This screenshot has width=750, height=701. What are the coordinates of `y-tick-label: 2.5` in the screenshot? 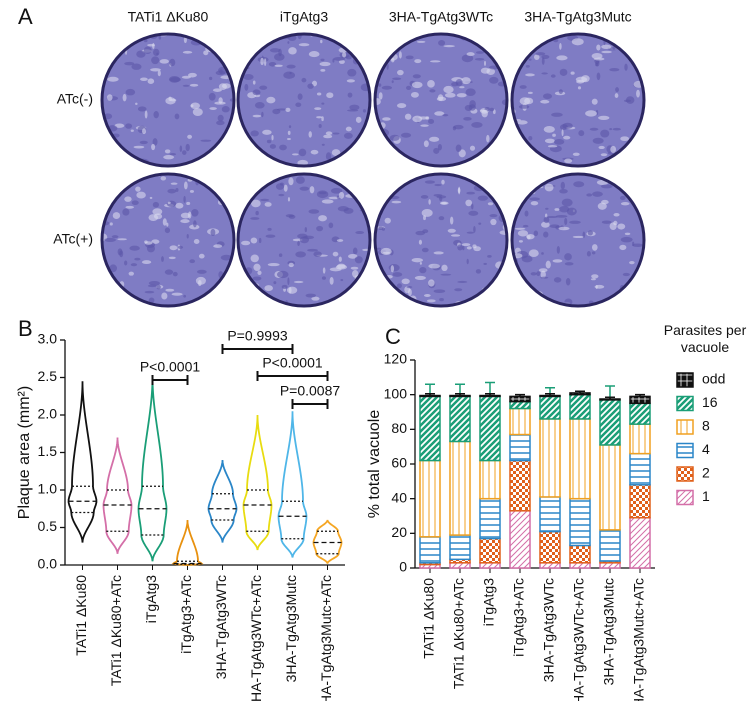 It's located at (48, 376).